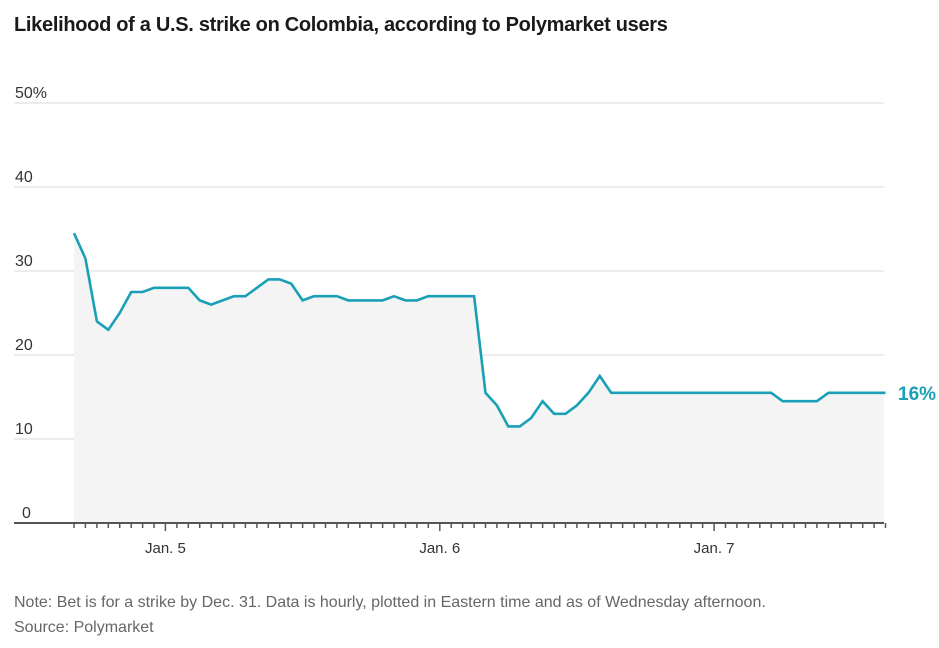  What do you see at coordinates (714, 548) in the screenshot?
I see `x-tick-label: Jan. 7` at bounding box center [714, 548].